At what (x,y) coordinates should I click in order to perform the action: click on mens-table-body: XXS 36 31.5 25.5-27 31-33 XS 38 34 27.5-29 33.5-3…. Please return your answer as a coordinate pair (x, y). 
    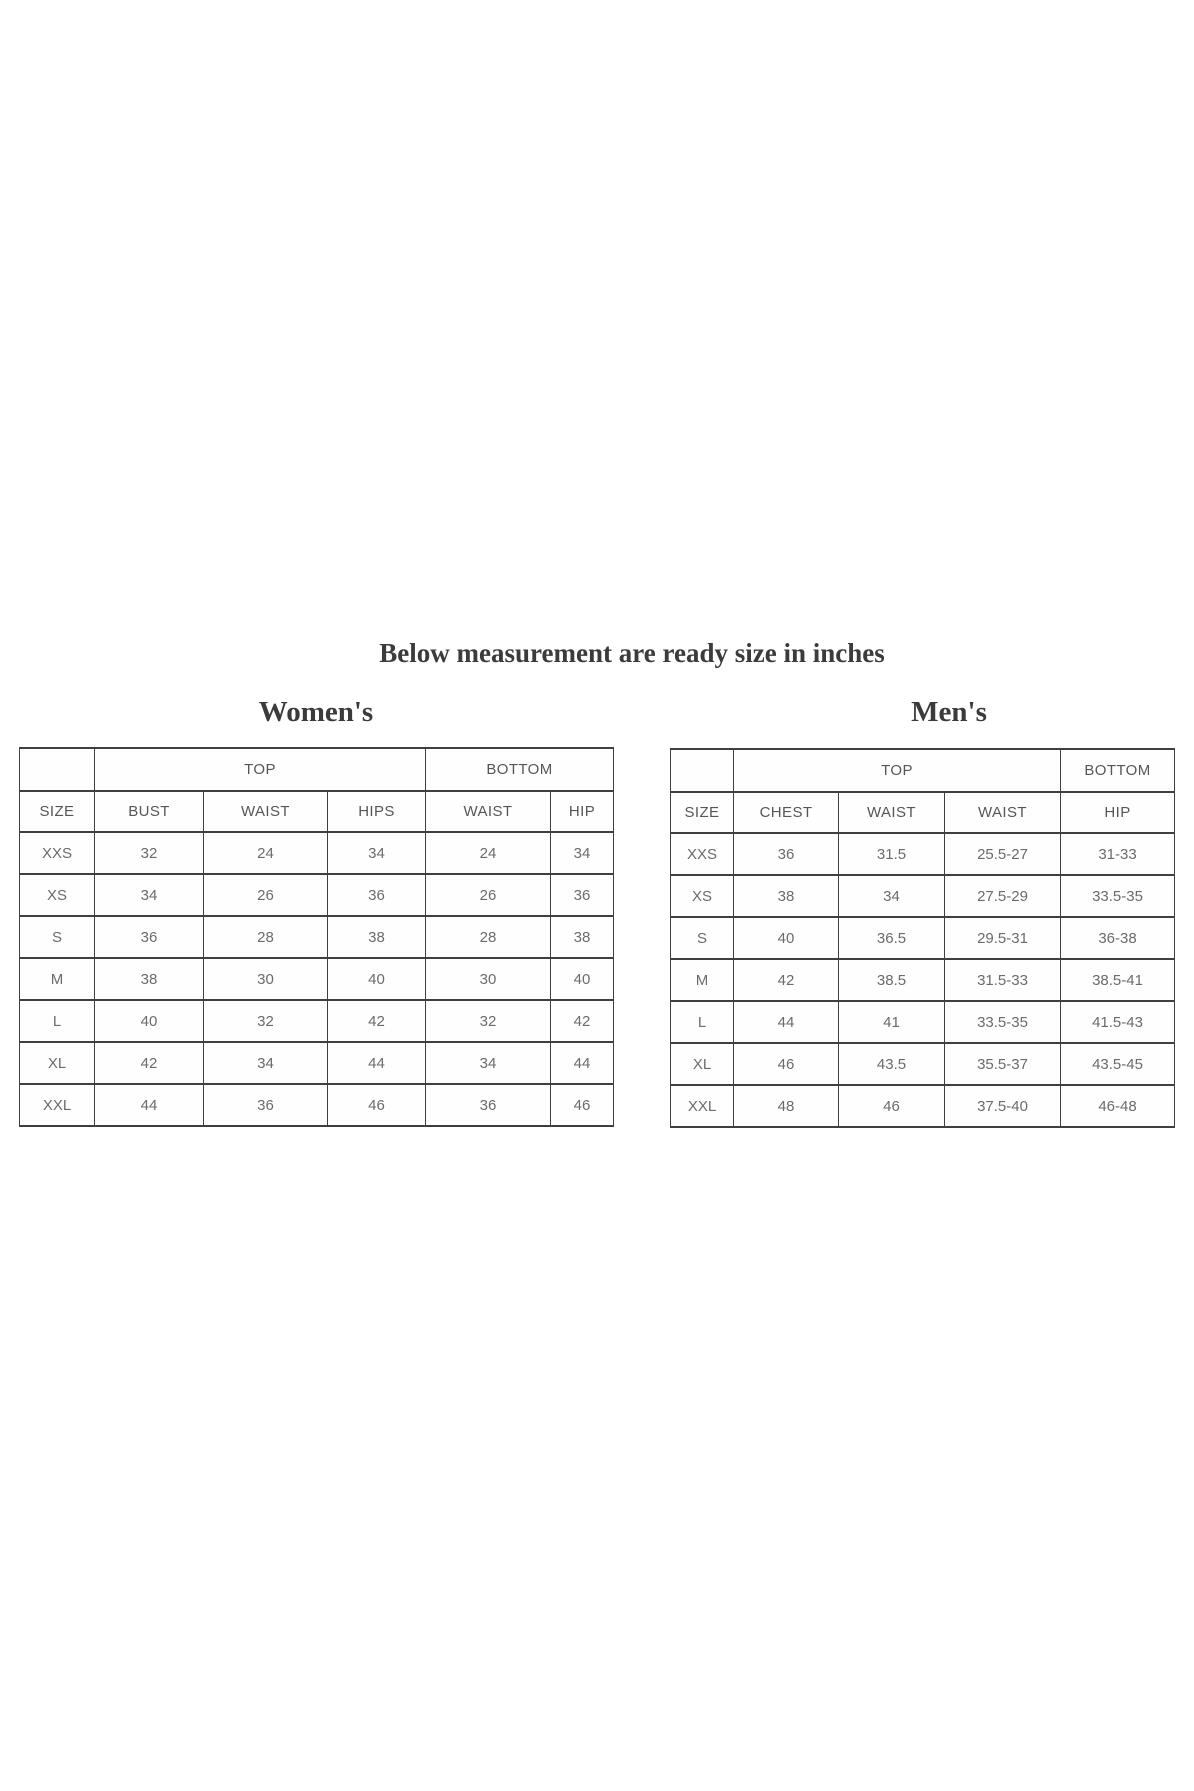
    Looking at the image, I should click on (922, 980).